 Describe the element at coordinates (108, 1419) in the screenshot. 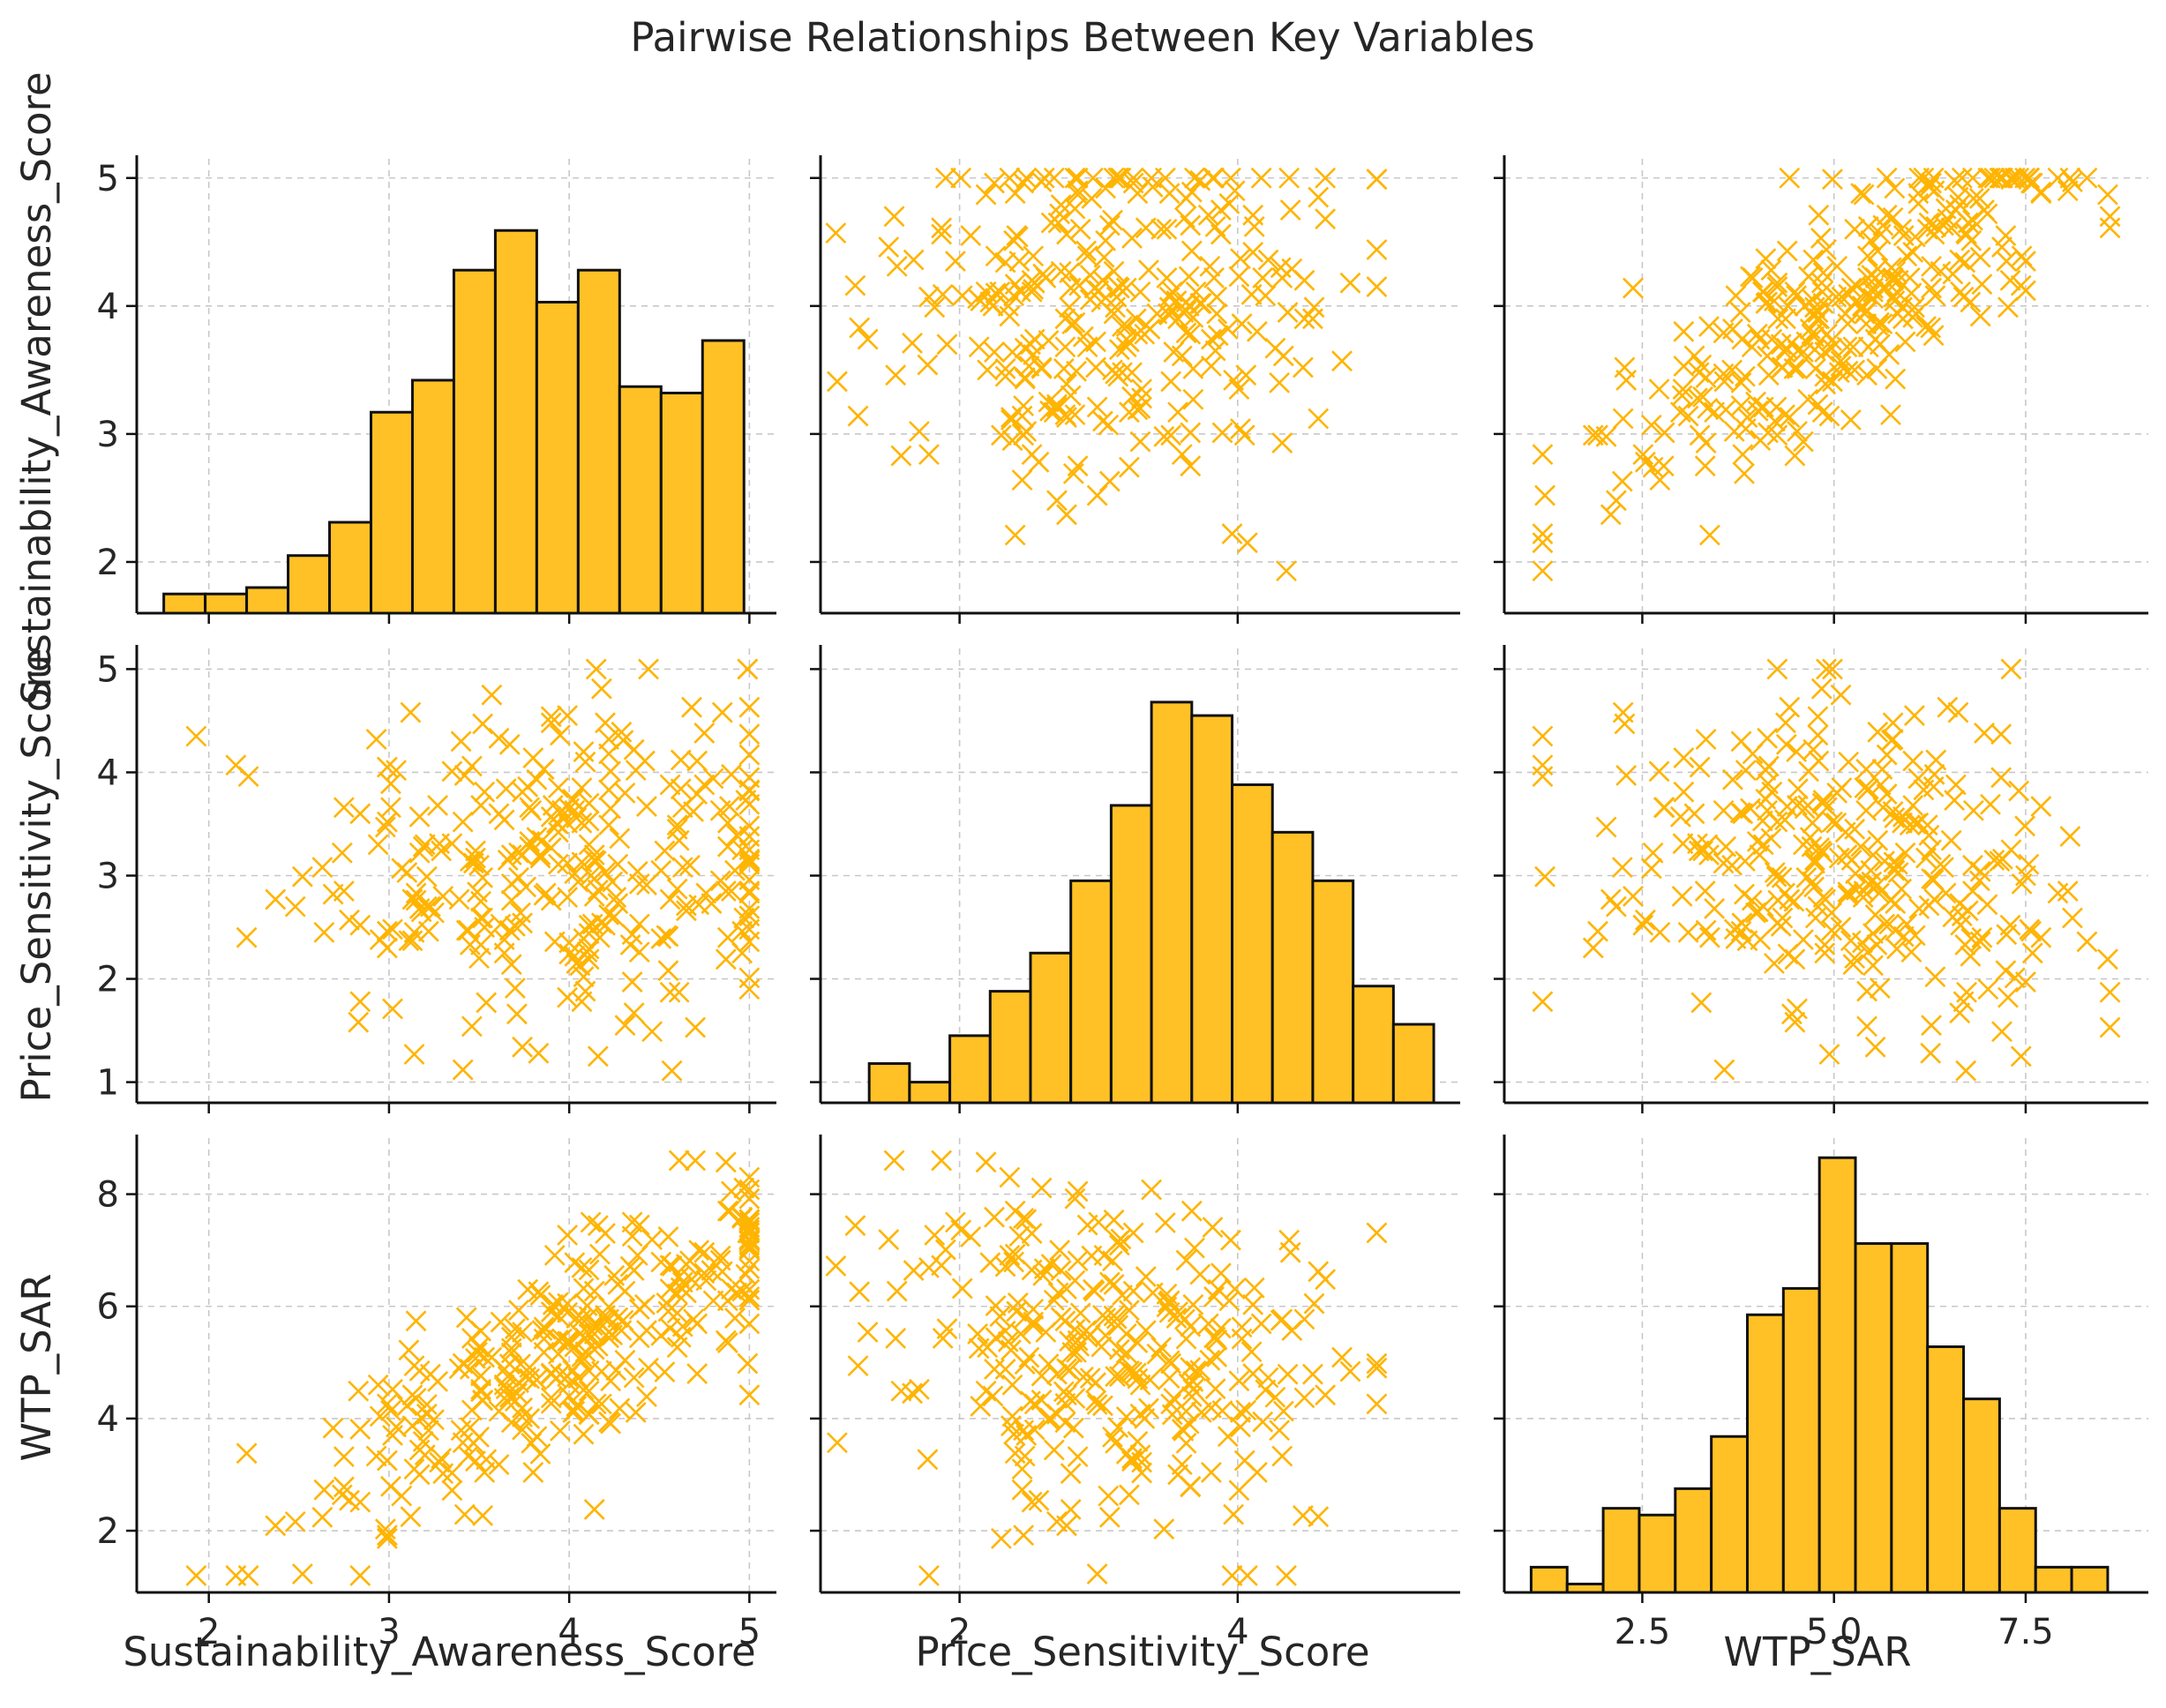

I see `y-tick-label: 4` at that location.